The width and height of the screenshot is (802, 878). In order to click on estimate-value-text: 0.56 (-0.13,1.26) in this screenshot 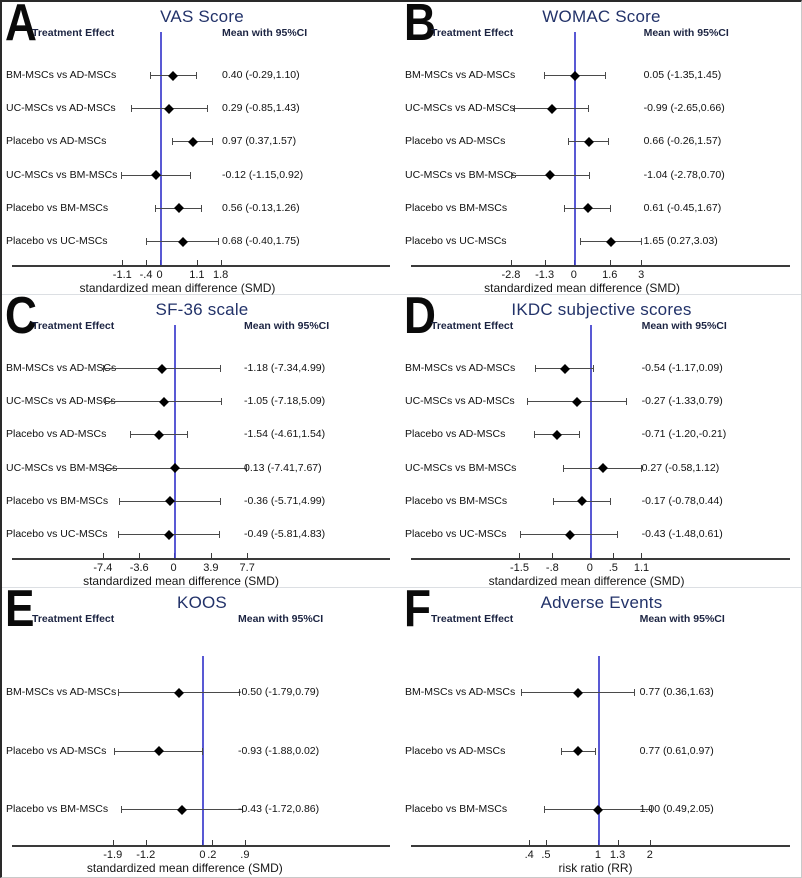, I will do `click(261, 207)`.